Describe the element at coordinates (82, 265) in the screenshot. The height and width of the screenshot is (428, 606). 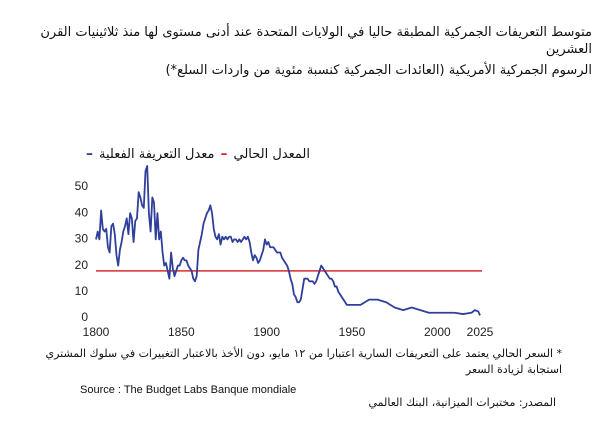
I see `y-tick-label: 20` at that location.